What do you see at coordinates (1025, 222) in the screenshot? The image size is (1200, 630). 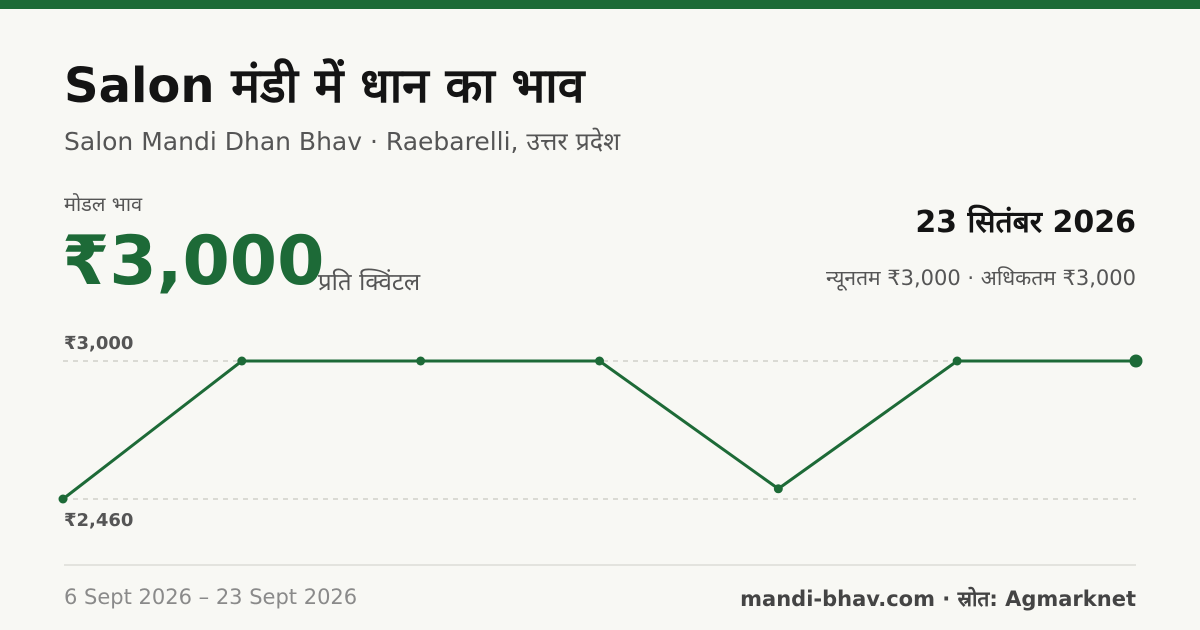 I see `date: 23 सितंबर 2026` at bounding box center [1025, 222].